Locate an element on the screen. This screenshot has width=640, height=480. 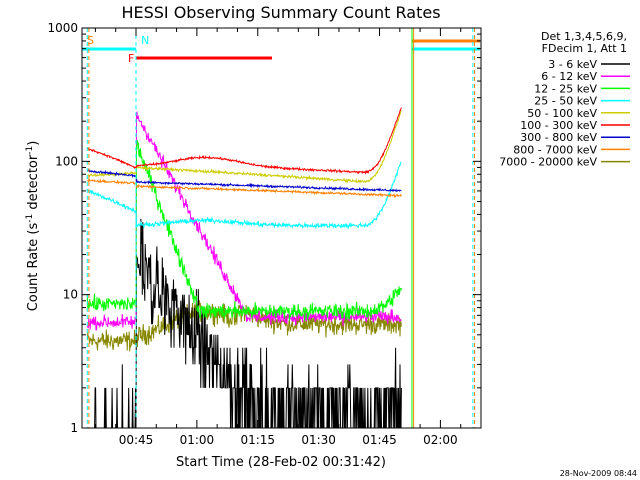
legend-entry-label: 50 - 100 keV is located at coordinates (562, 113).